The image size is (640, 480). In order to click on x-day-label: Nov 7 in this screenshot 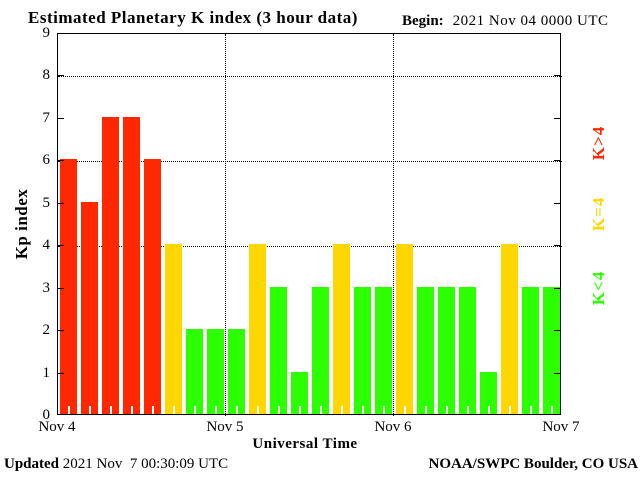, I will do `click(561, 427)`.